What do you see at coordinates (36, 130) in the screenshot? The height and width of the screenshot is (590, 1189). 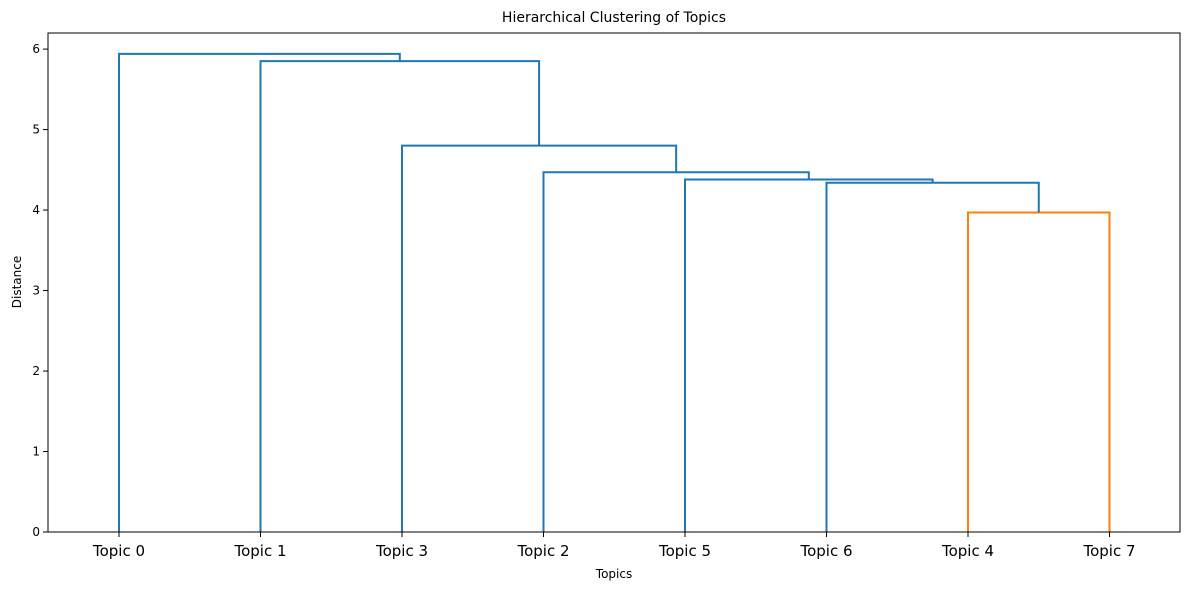 I see `y-tick-label: 5` at bounding box center [36, 130].